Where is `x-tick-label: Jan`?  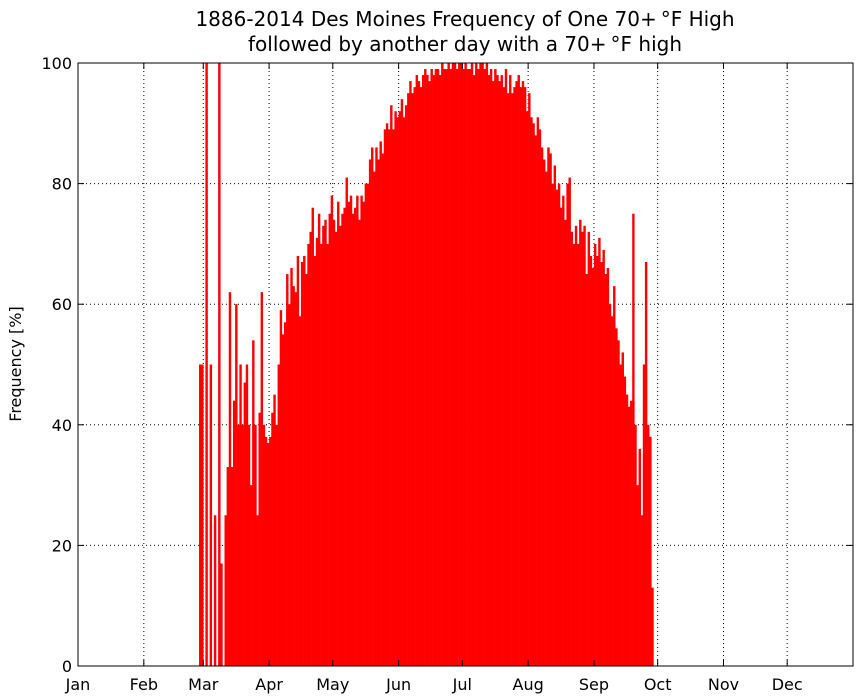 x-tick-label: Jan is located at coordinates (78, 684).